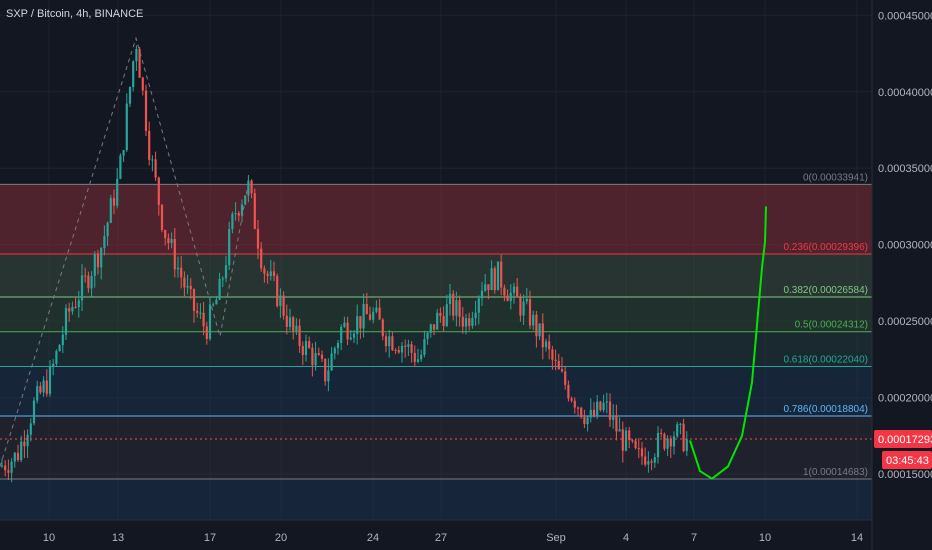 The height and width of the screenshot is (550, 932). I want to click on fib-zone-0.382, so click(436, 314).